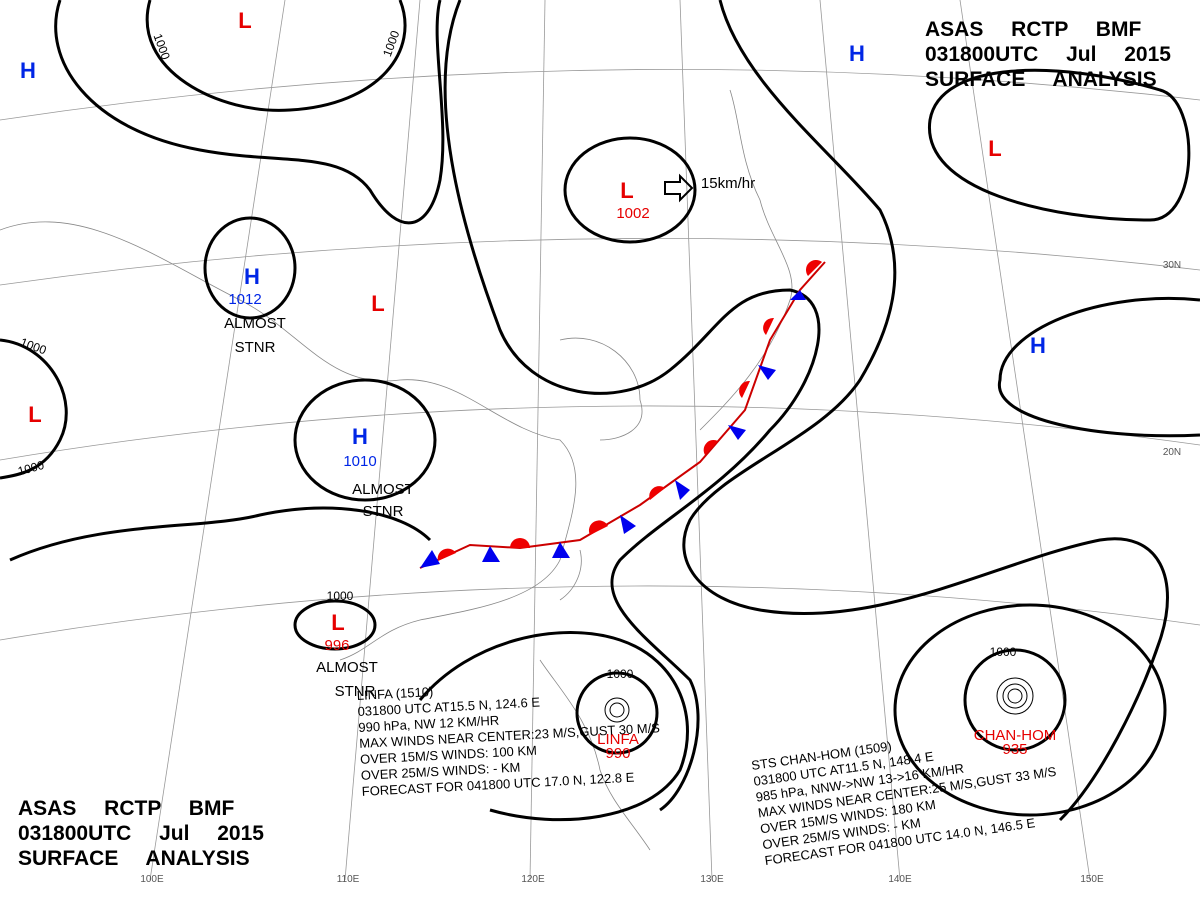 Image resolution: width=1200 pixels, height=899 pixels. What do you see at coordinates (533, 879) in the screenshot?
I see `graticule-label: 120E` at bounding box center [533, 879].